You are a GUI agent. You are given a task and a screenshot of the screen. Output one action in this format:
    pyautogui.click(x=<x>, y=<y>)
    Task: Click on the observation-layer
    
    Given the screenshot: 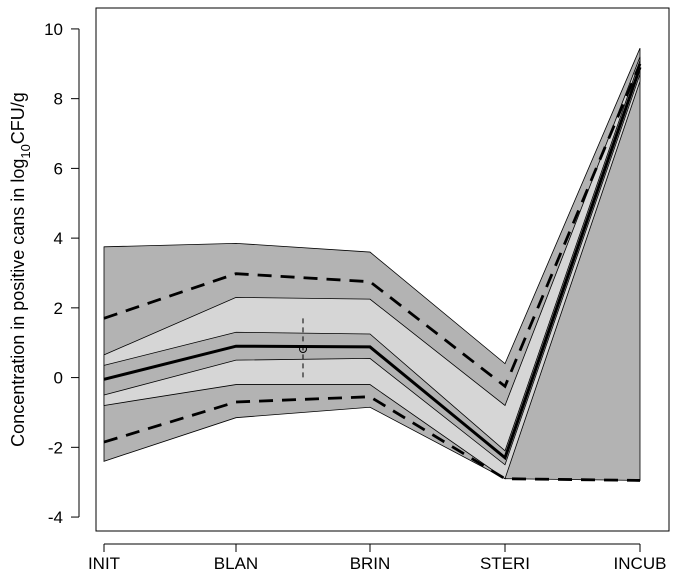 What is the action you would take?
    pyautogui.click(x=303, y=350)
    